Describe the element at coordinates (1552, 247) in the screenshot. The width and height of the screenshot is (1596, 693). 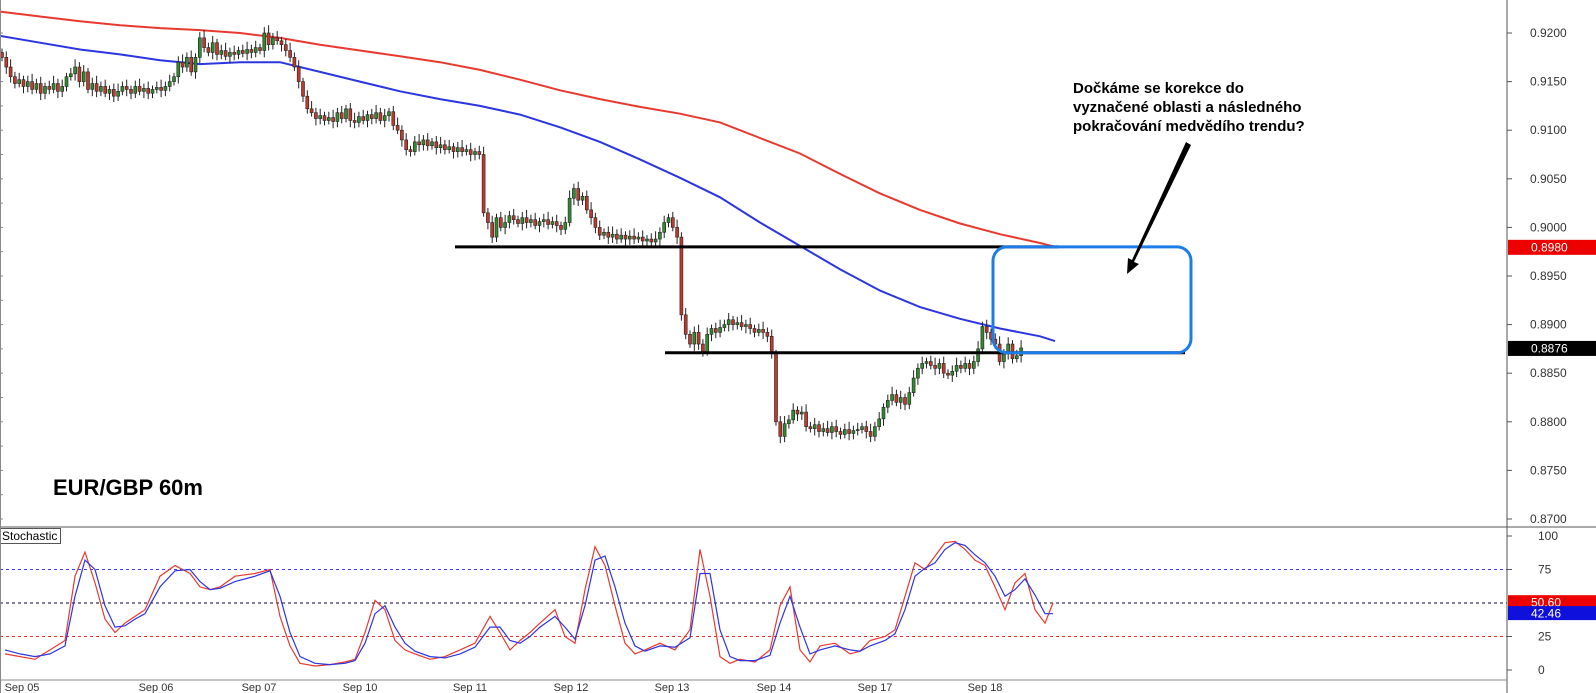
I see `price-badge` at that location.